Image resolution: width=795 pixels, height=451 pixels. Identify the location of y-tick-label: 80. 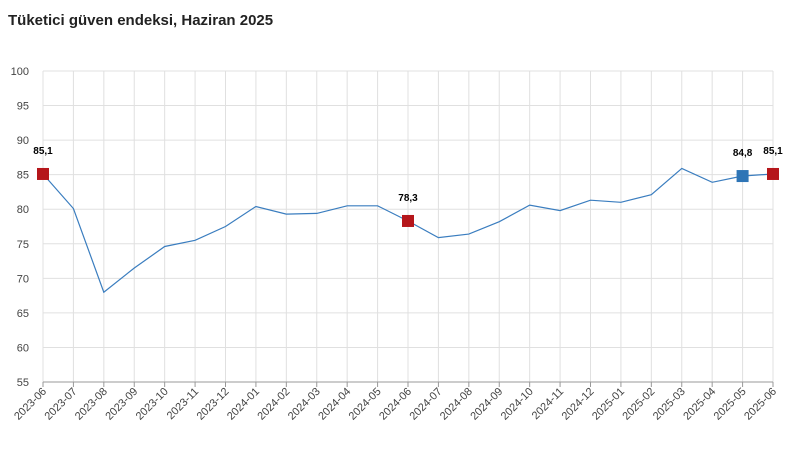
(23, 210).